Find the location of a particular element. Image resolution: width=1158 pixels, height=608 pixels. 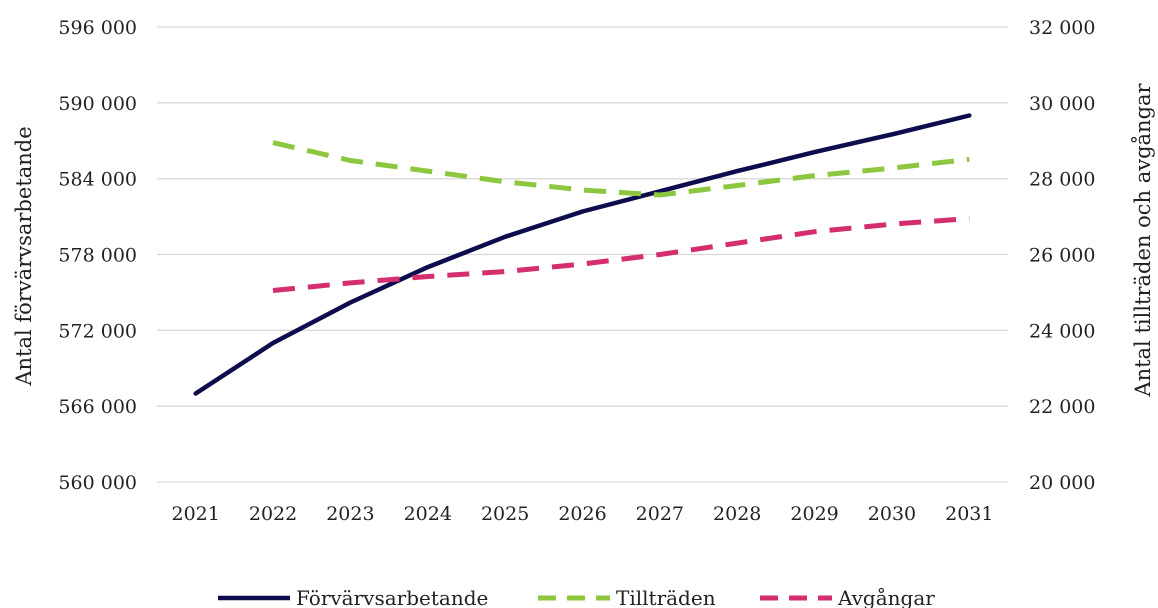

series-line-avg-ngar is located at coordinates (621, 254).